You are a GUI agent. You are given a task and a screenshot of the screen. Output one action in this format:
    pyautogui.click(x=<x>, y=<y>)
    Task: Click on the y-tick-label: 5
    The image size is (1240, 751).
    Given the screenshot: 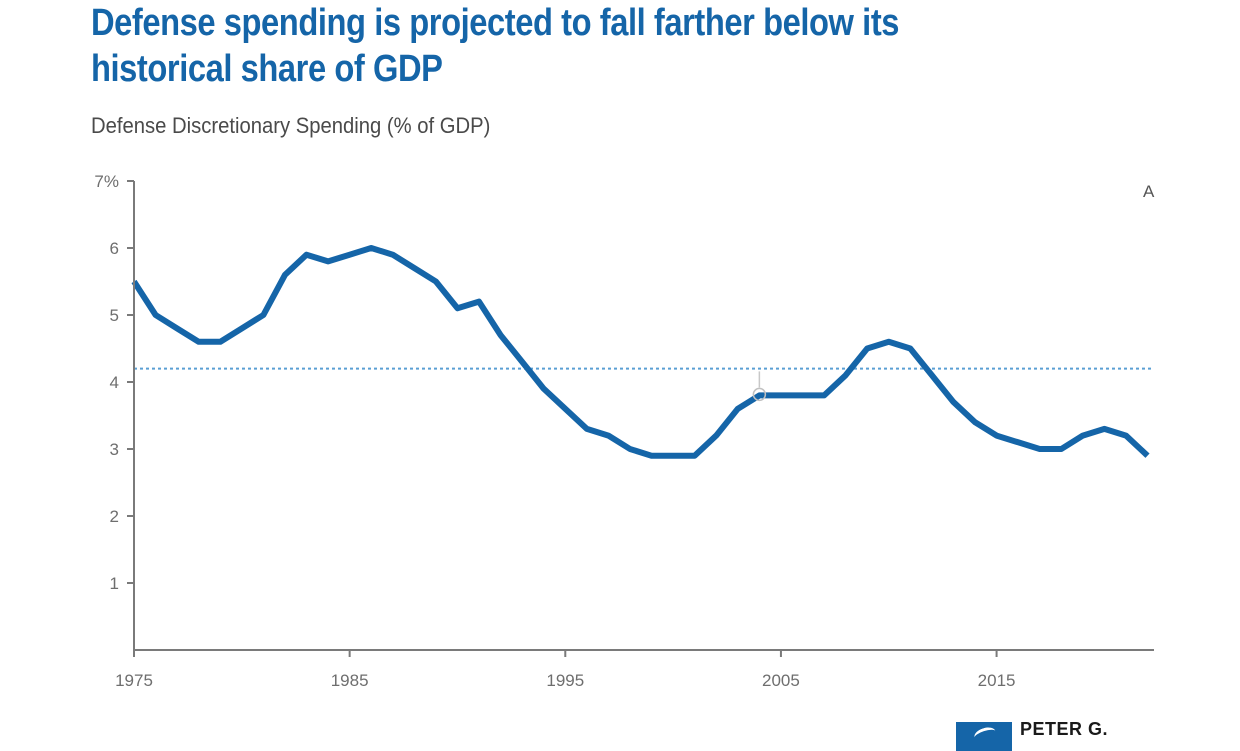 What is the action you would take?
    pyautogui.click(x=114, y=315)
    